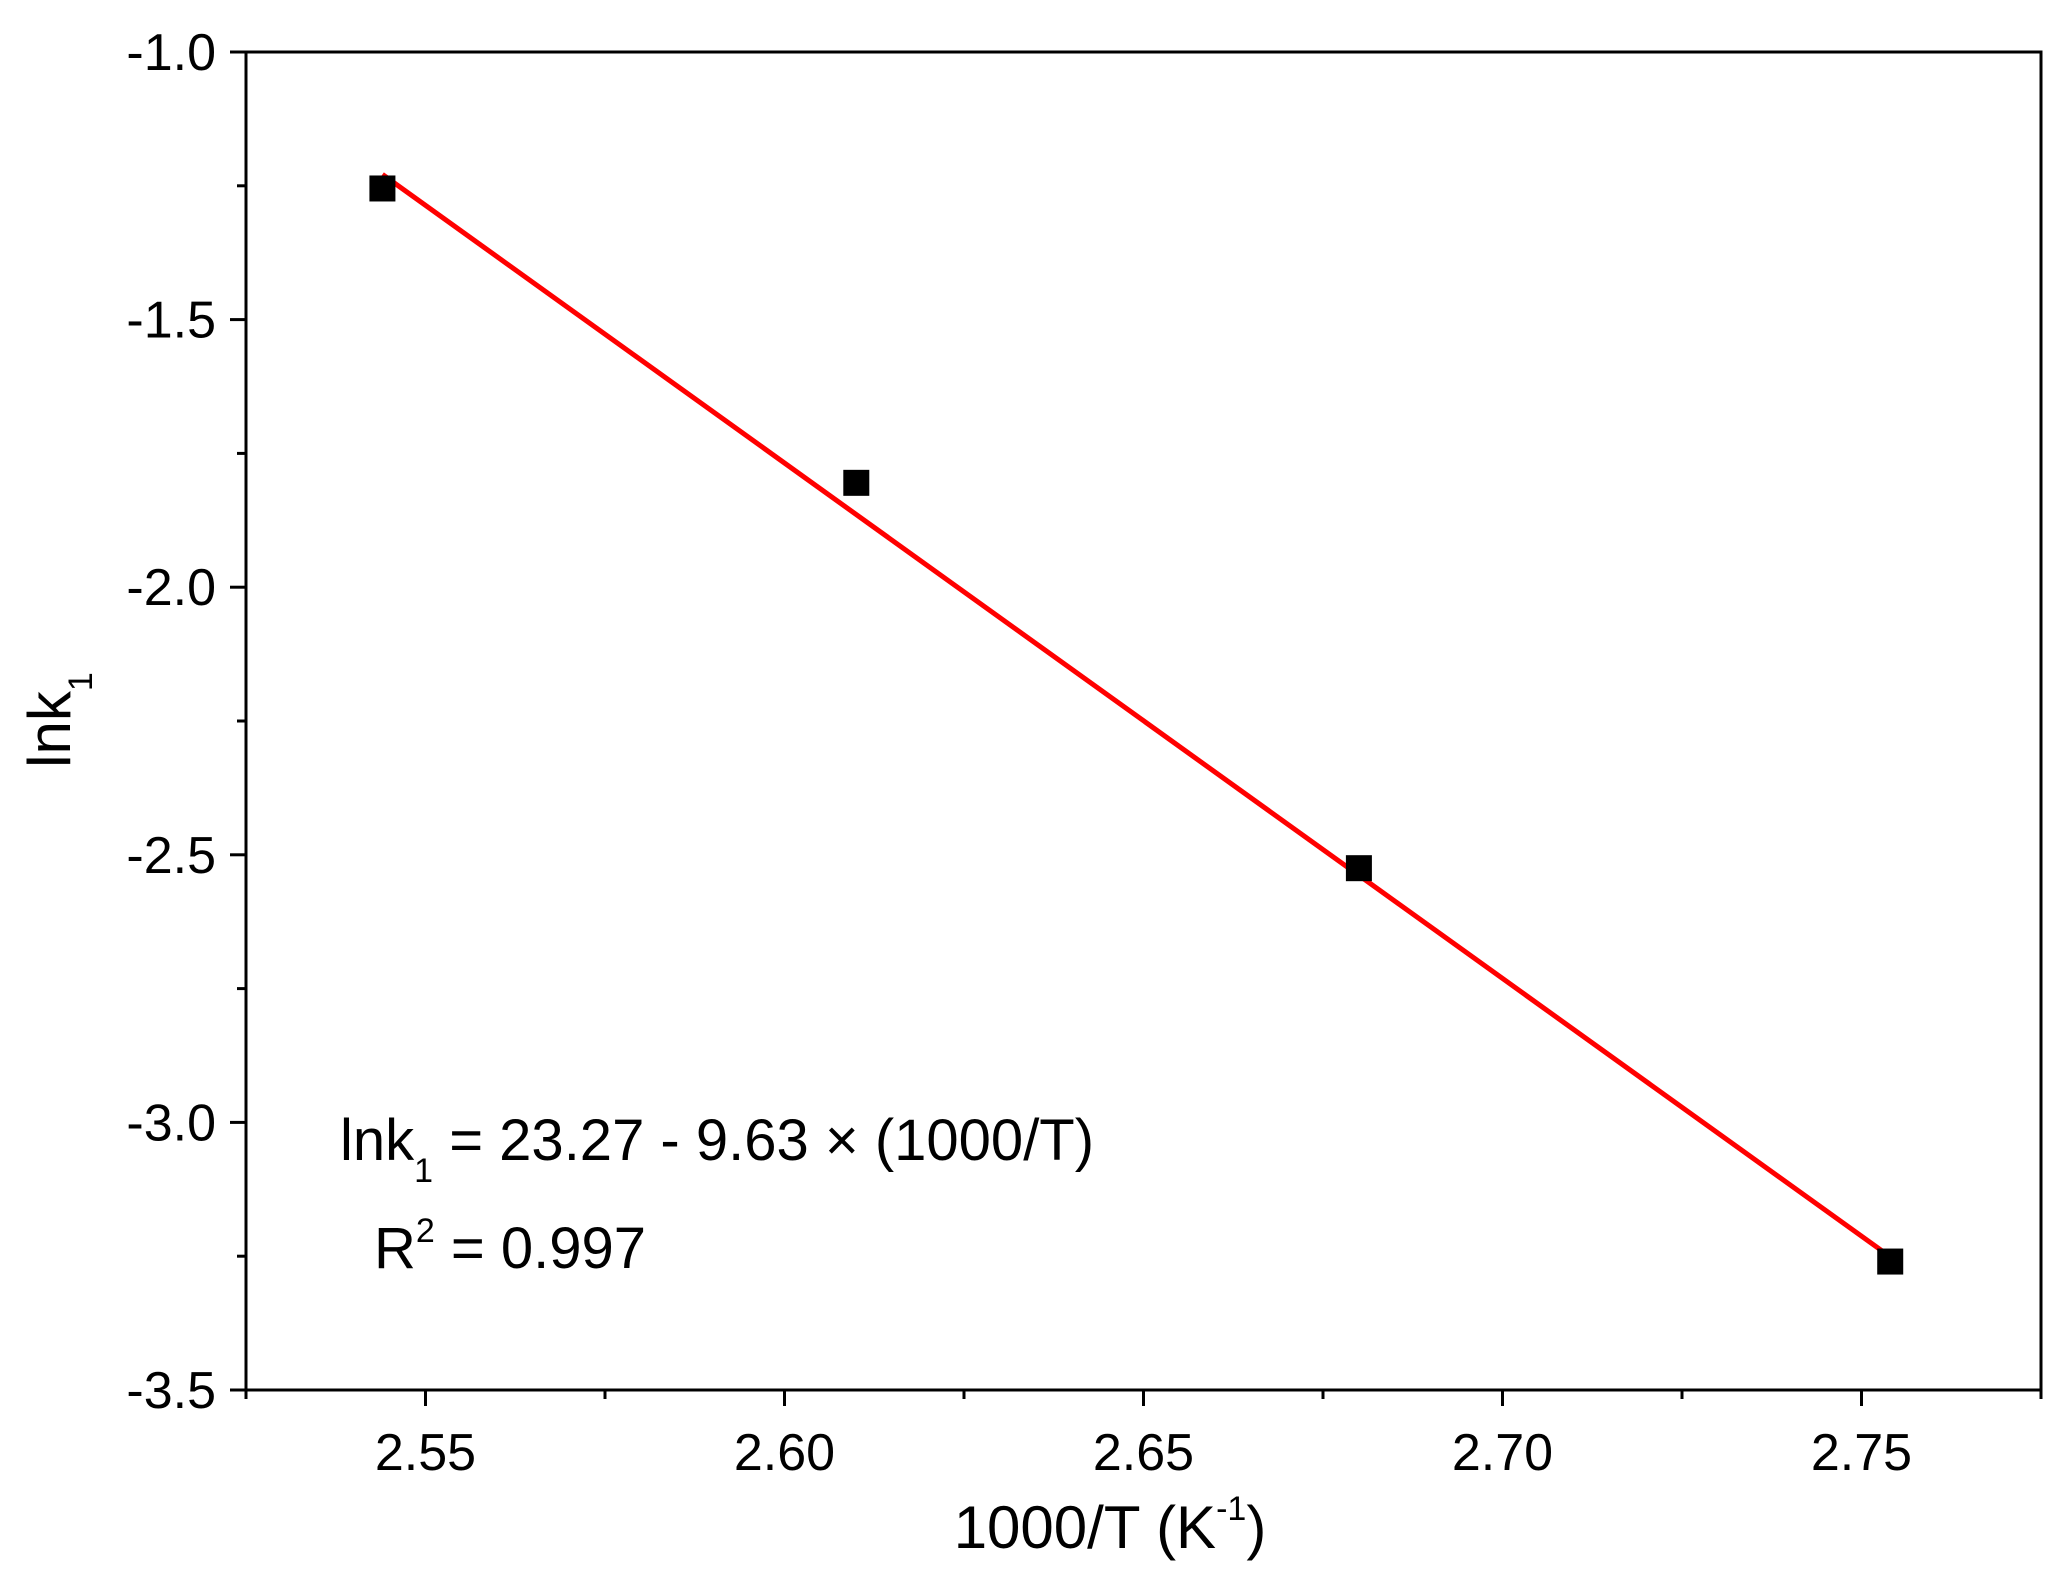  Describe the element at coordinates (1143, 1453) in the screenshot. I see `x-tick-label: 2.65` at that location.